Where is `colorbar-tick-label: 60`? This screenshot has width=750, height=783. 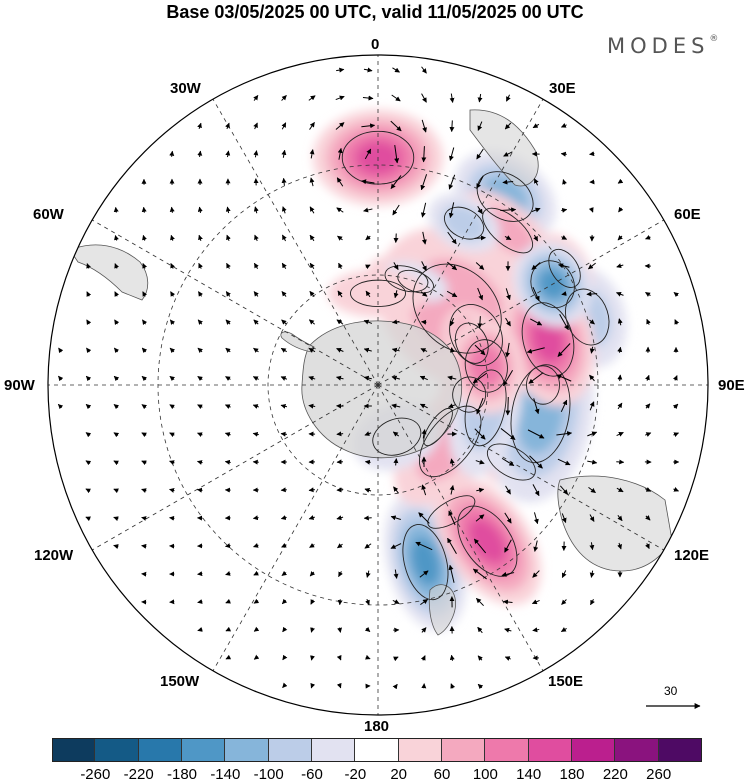
colorbar-tick-label: 60 is located at coordinates (442, 774).